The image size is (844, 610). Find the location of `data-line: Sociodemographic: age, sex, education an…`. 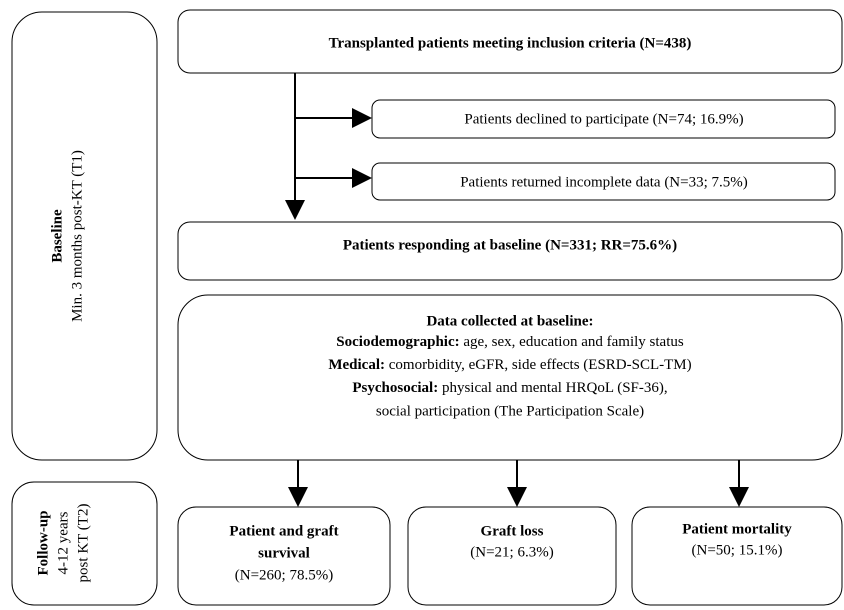

data-line: Sociodemographic: age, sex, education an… is located at coordinates (510, 342).